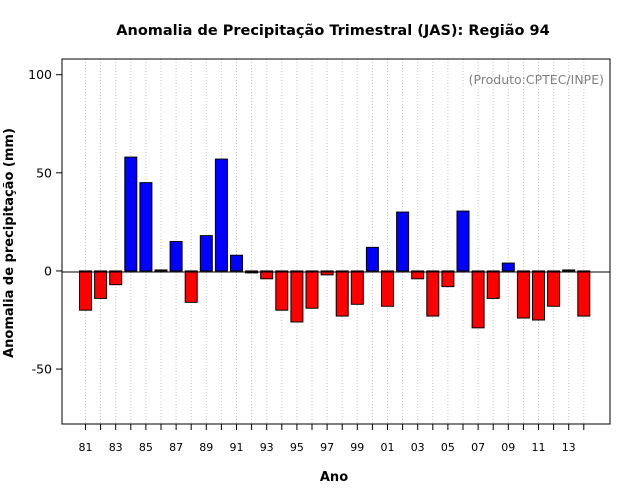  I want to click on y-tick-label-0: 0, so click(48, 270).